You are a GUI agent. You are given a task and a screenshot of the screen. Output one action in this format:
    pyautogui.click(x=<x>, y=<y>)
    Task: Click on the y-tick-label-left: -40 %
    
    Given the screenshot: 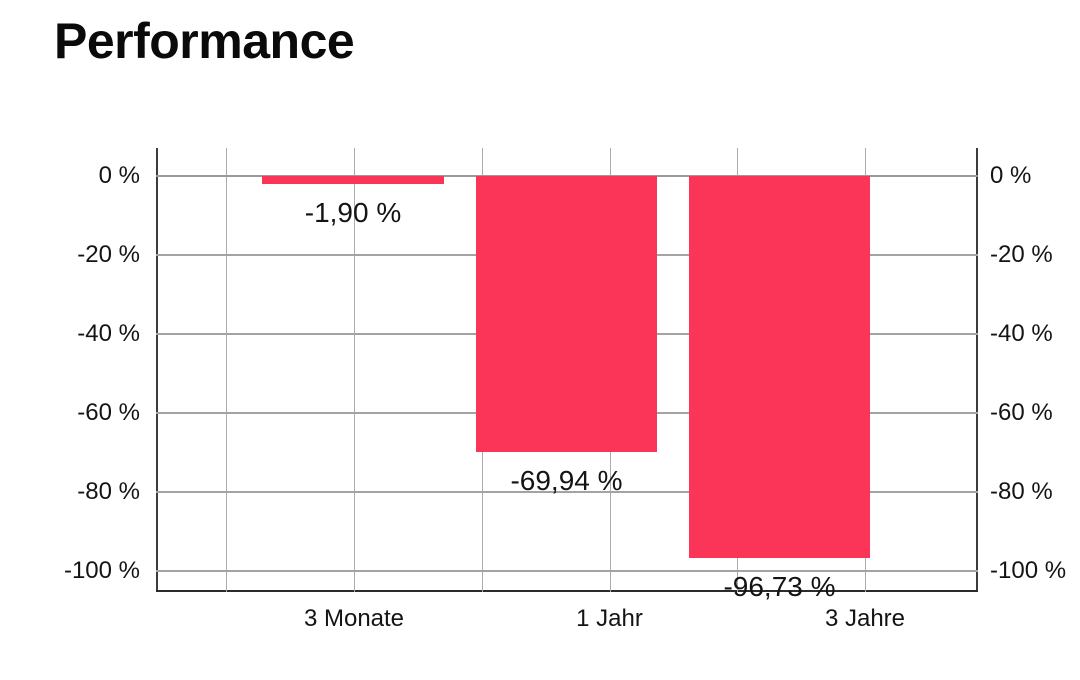 What is the action you would take?
    pyautogui.click(x=108, y=333)
    